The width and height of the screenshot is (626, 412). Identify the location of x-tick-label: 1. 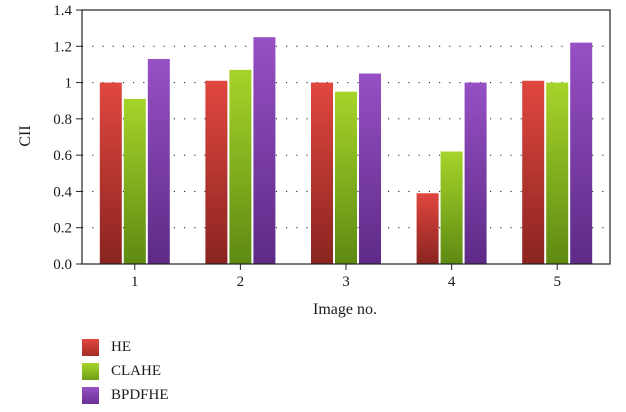
(135, 282).